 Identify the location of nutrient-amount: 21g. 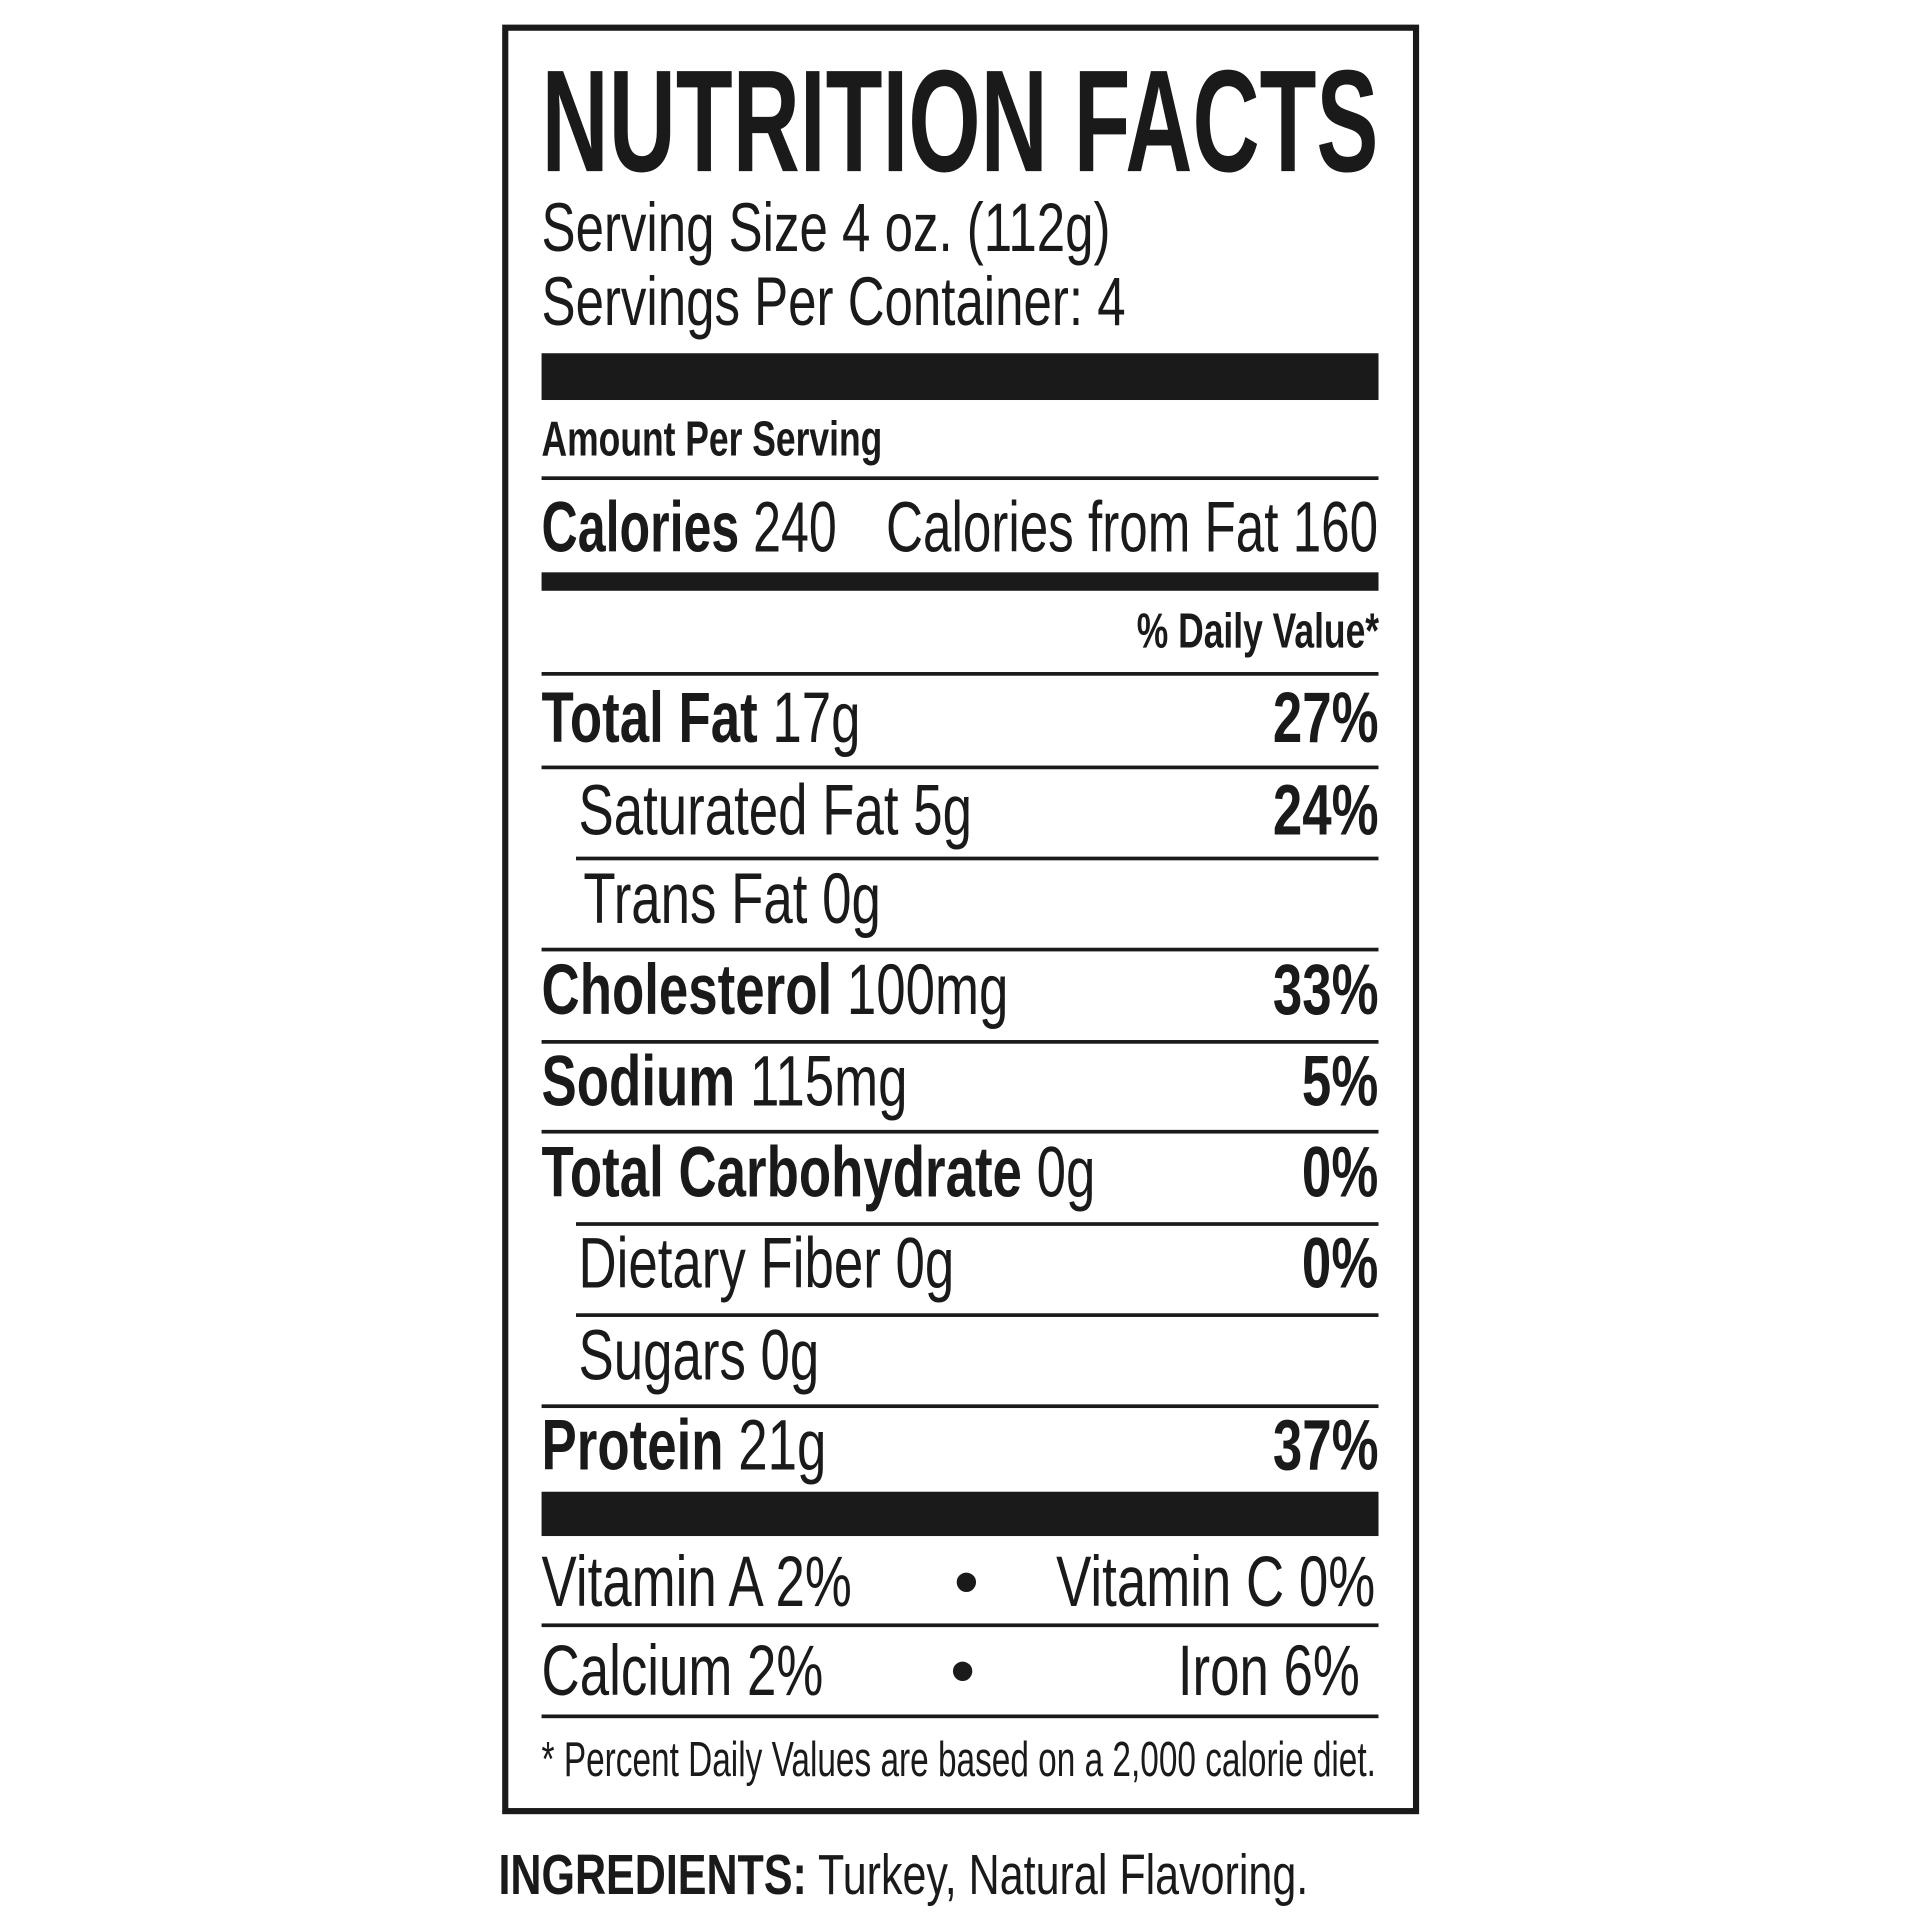
(782, 1445).